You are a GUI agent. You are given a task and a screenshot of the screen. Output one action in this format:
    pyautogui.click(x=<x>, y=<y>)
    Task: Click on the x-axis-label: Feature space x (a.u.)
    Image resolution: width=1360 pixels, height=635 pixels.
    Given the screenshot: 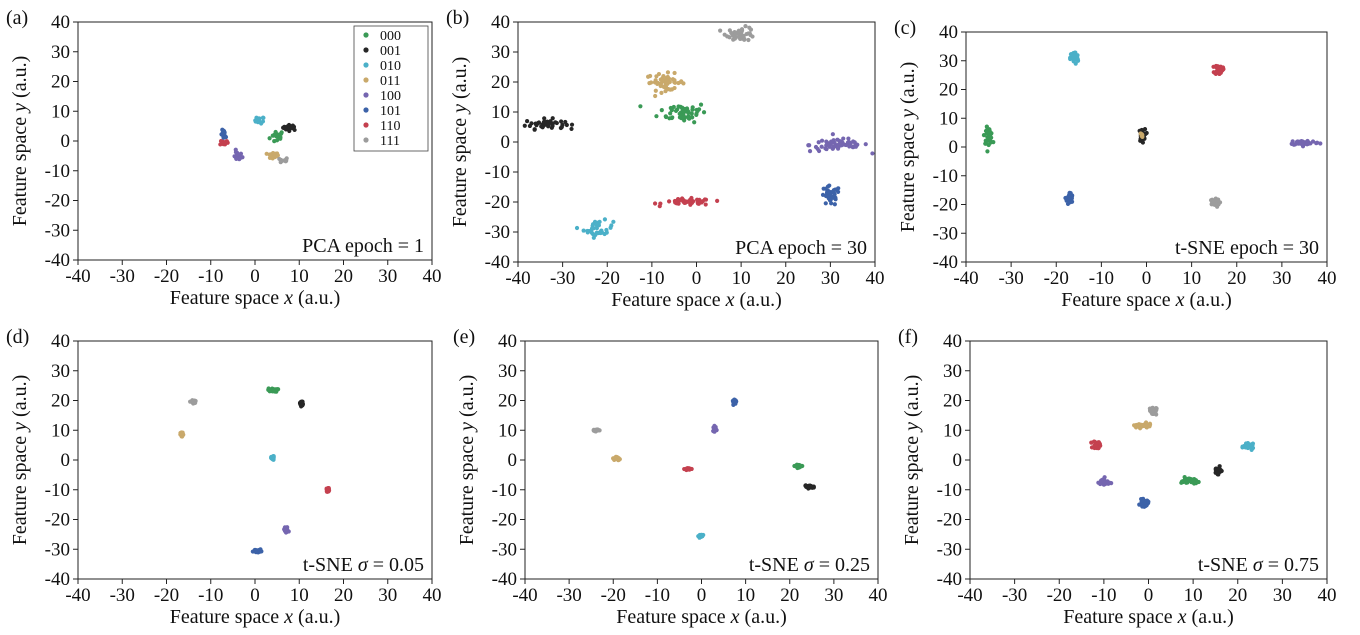 What is the action you would take?
    pyautogui.click(x=255, y=298)
    